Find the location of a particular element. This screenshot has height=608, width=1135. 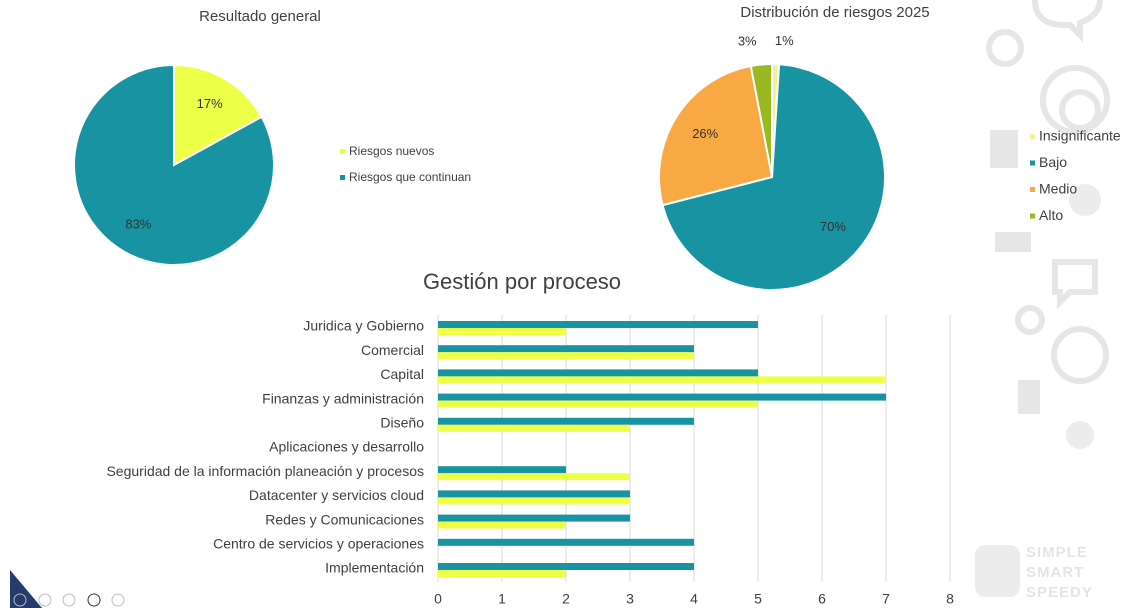

y-tick-label: Redes y Comunicaciones is located at coordinates (344, 519).